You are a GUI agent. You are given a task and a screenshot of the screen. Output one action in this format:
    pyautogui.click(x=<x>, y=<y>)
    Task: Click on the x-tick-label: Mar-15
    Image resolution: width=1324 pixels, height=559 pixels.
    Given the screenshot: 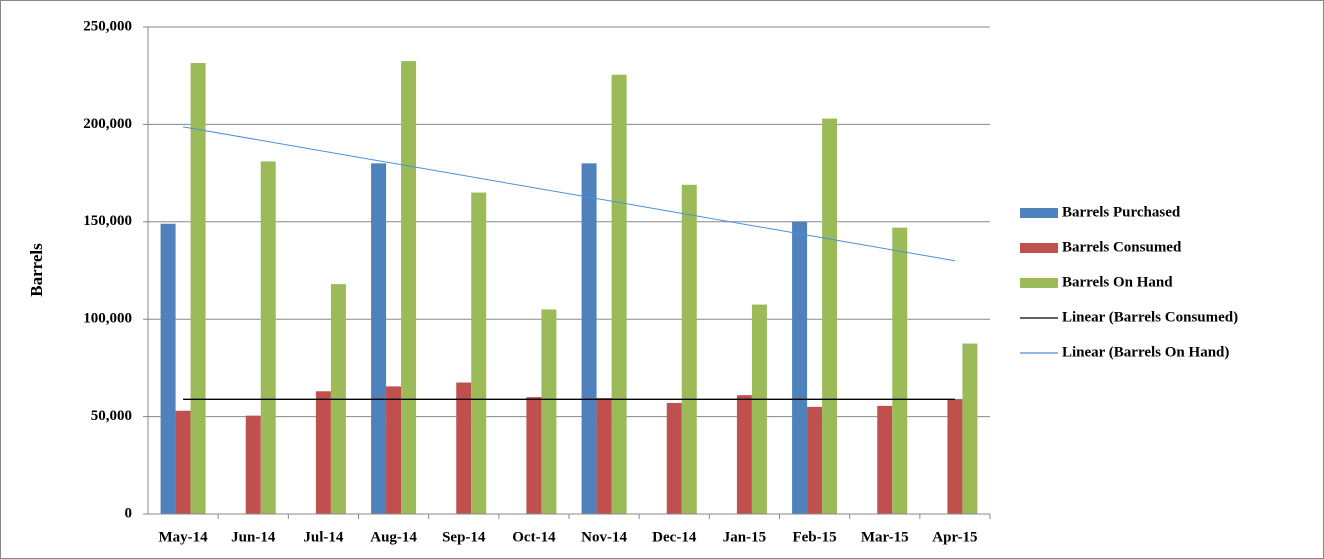 What is the action you would take?
    pyautogui.click(x=885, y=537)
    